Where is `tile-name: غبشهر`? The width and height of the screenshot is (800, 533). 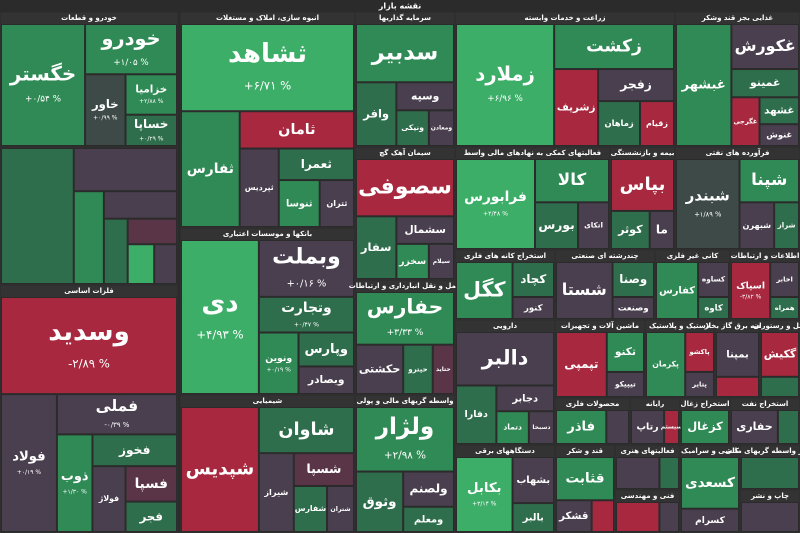 tile-name: غبشهر is located at coordinates (703, 85).